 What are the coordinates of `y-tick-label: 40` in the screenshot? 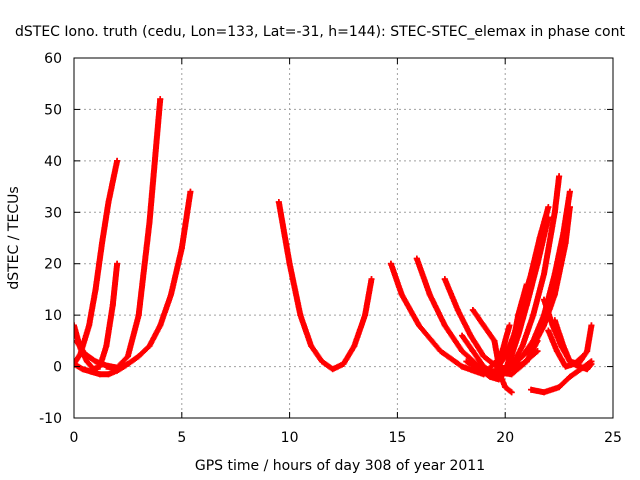 It's located at (53, 162).